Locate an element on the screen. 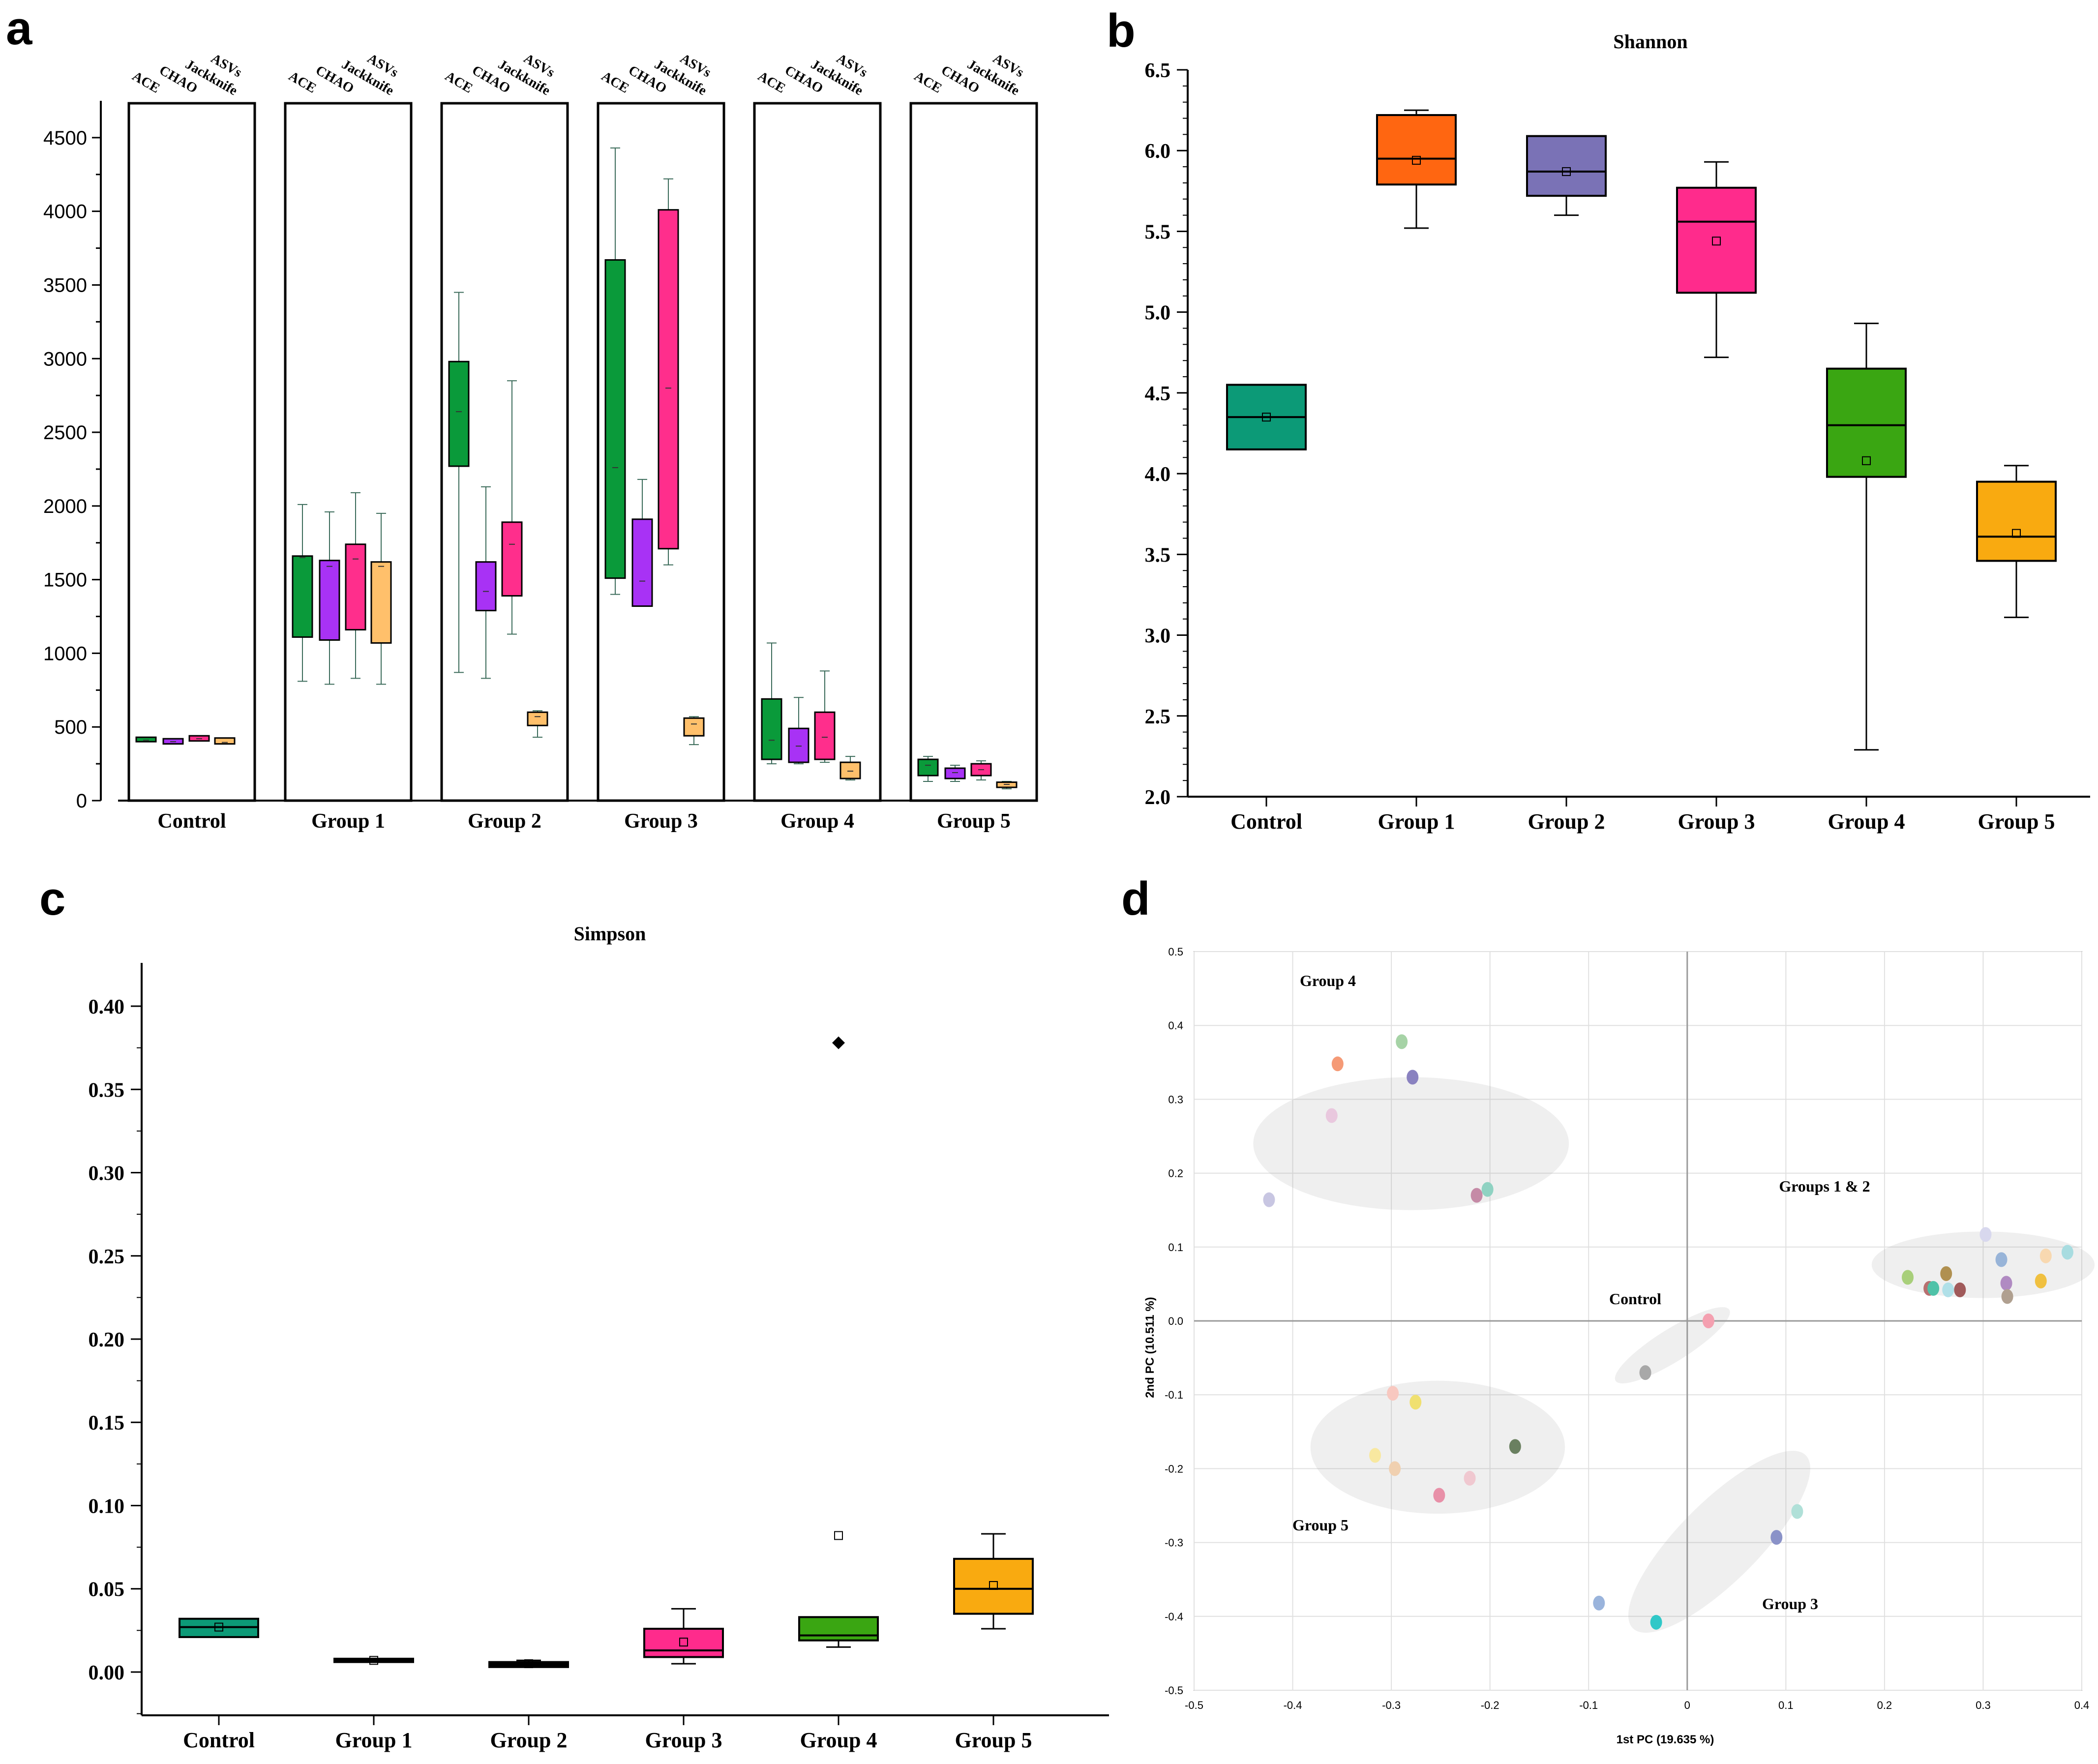  x-tick-label: -0.5 is located at coordinates (1194, 1705).